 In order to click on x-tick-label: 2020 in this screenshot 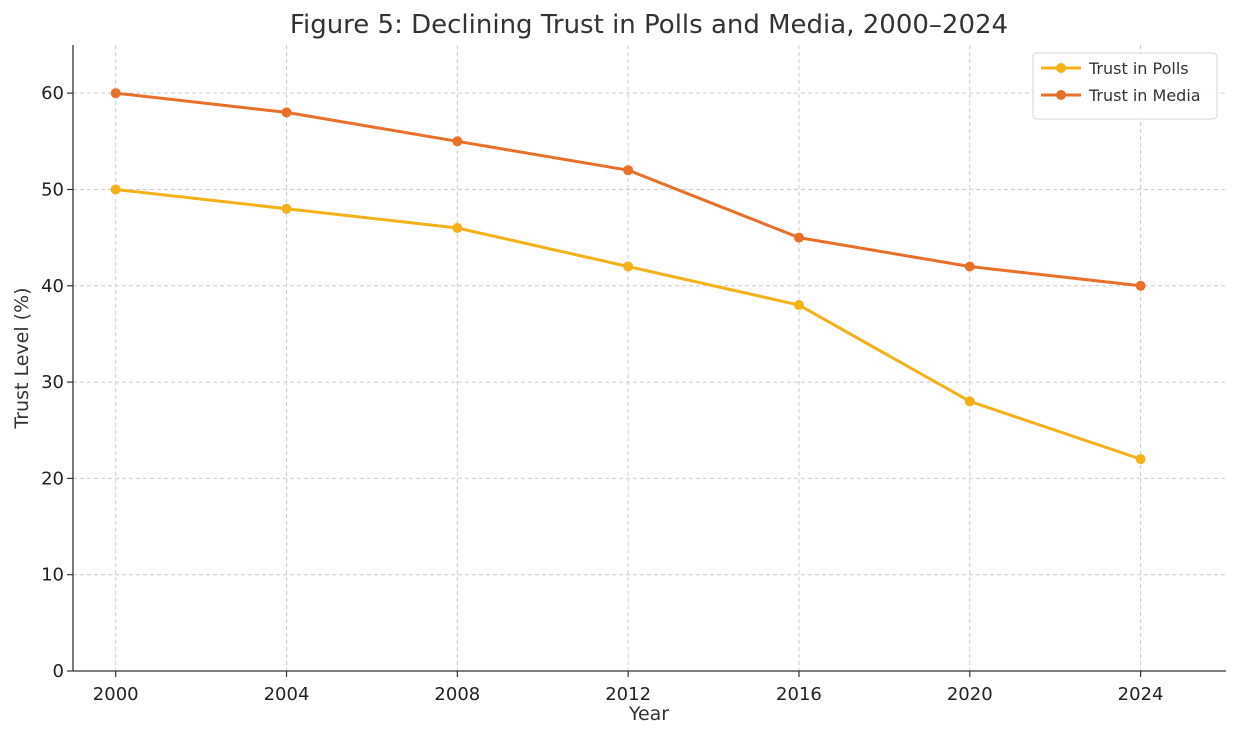, I will do `click(970, 694)`.